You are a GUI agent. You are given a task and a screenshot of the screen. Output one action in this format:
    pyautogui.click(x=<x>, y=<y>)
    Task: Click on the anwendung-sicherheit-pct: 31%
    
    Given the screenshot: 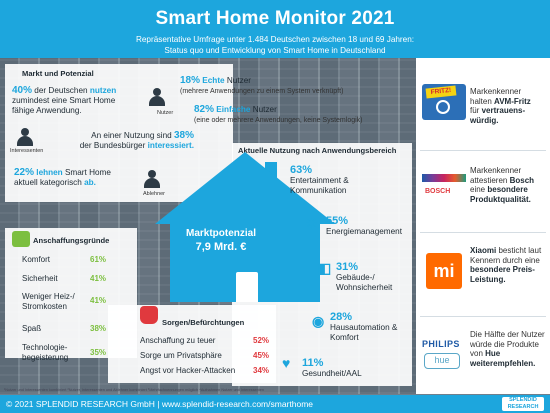 What is the action you would take?
    pyautogui.click(x=347, y=267)
    